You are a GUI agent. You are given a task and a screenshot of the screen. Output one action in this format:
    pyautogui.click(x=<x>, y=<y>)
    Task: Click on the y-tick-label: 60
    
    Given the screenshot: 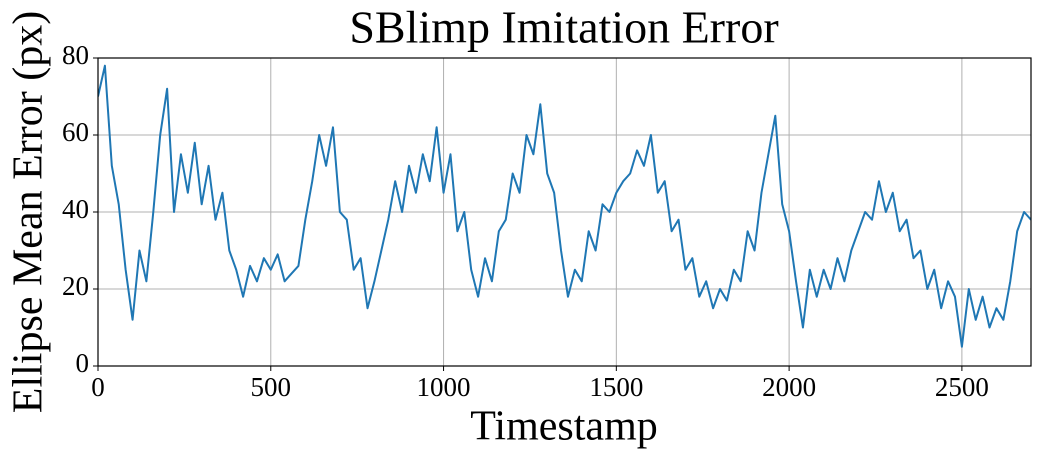 What is the action you would take?
    pyautogui.click(x=75, y=132)
    